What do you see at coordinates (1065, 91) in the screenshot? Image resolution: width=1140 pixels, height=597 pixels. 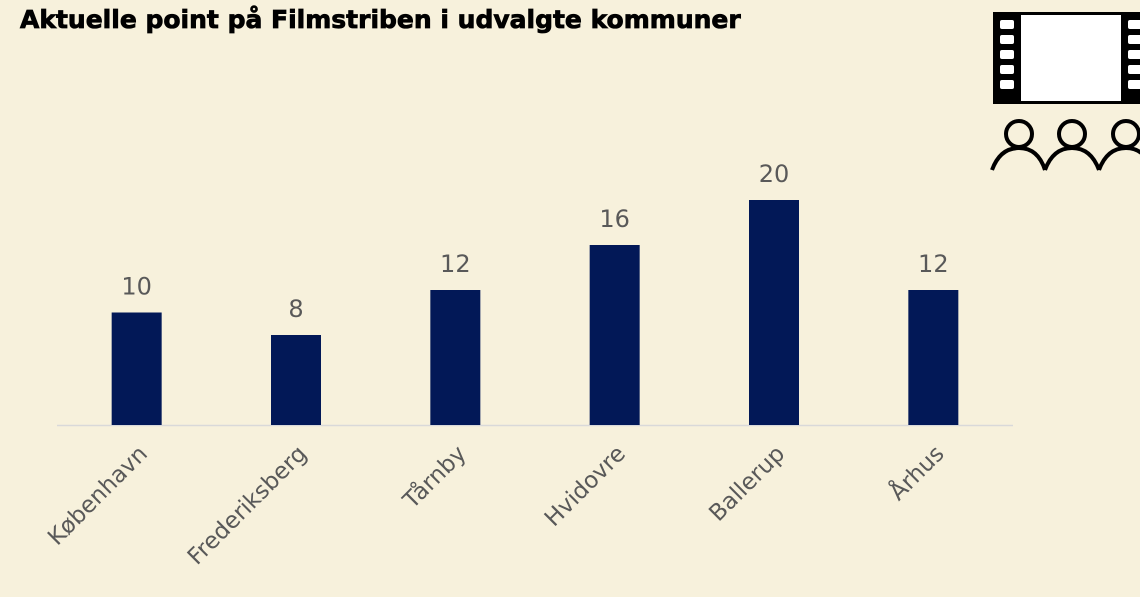 I see `cinema-icon` at bounding box center [1065, 91].